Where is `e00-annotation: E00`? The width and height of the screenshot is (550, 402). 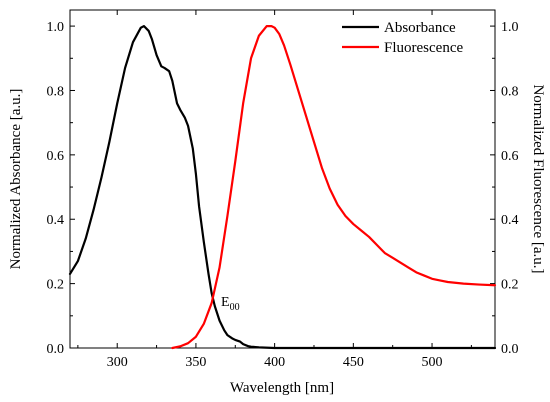
e00-annotation: E00 is located at coordinates (230, 304).